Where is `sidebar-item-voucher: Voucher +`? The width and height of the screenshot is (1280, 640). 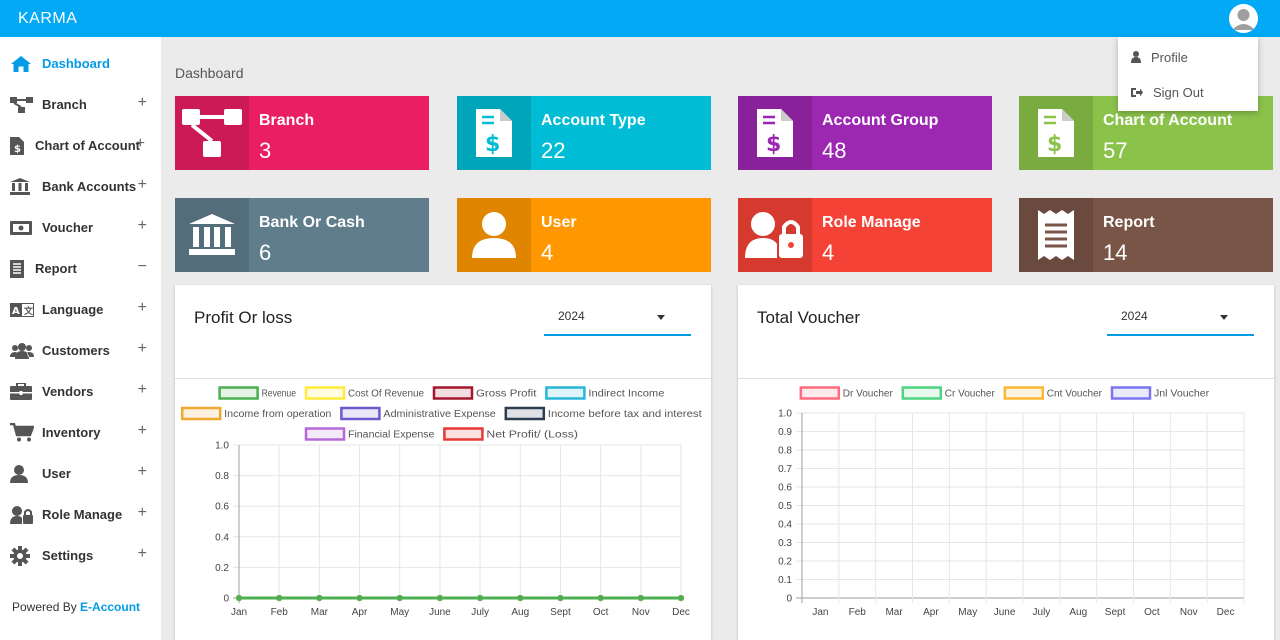
sidebar-item-voucher: Voucher + is located at coordinates (80, 227).